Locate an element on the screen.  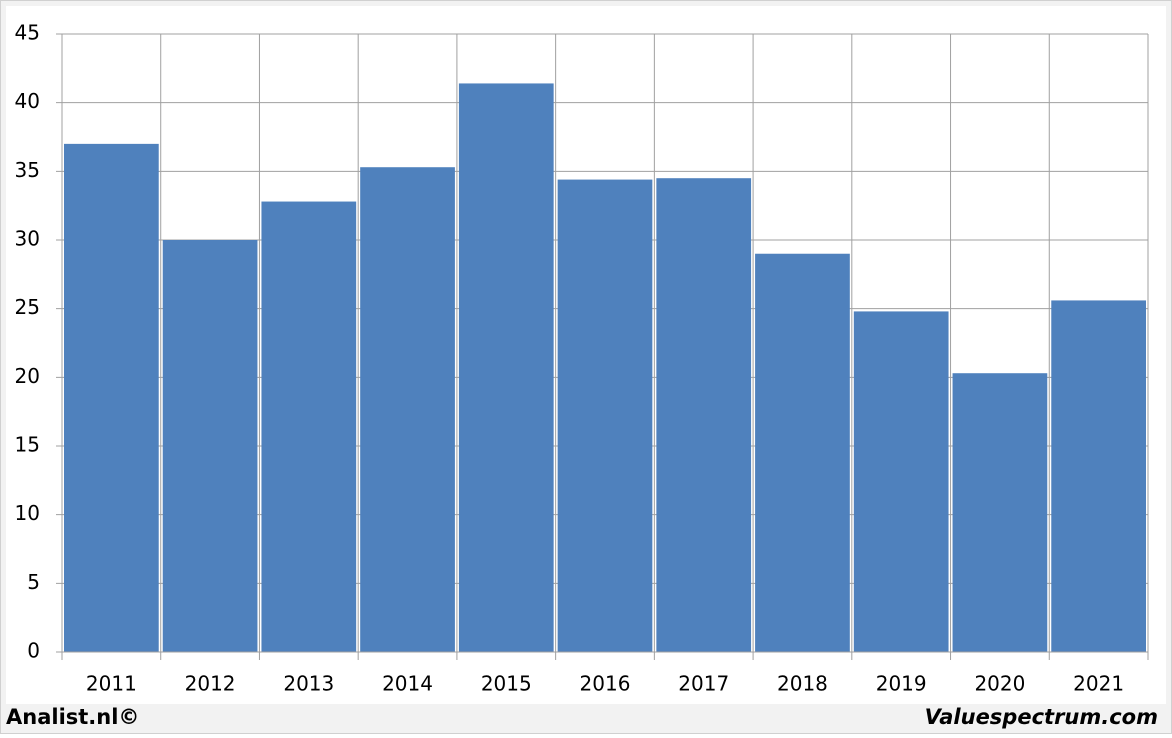
y-tick-label: 5 is located at coordinates (33, 582).